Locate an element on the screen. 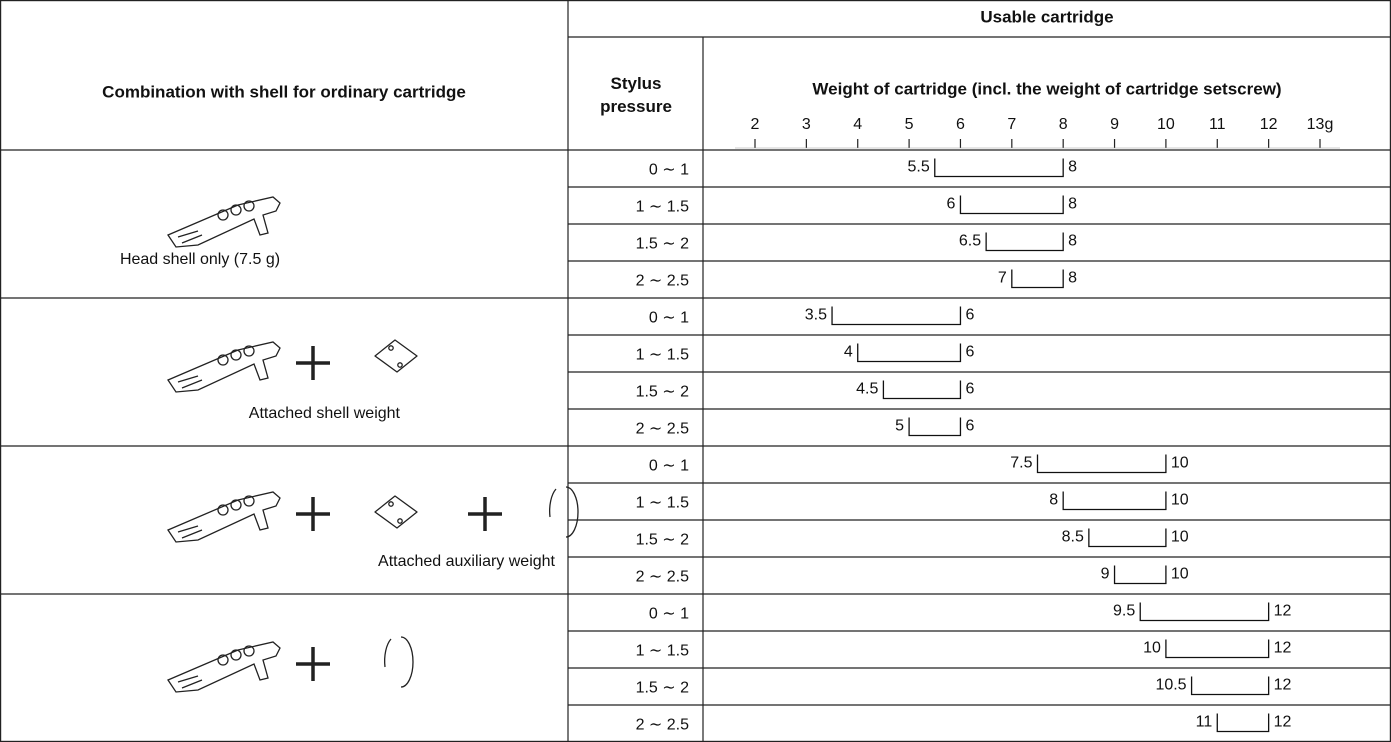  scale-tick-label: 2 is located at coordinates (755, 124).